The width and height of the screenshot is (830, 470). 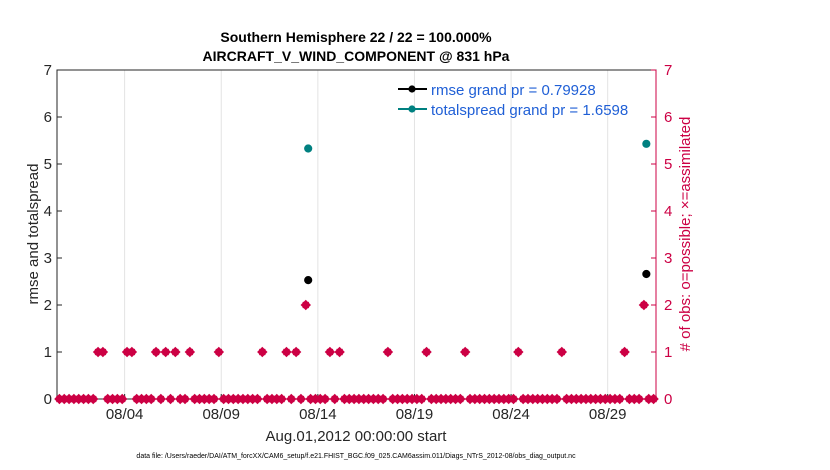 What do you see at coordinates (668, 211) in the screenshot?
I see `y-right-tick-label: 4` at bounding box center [668, 211].